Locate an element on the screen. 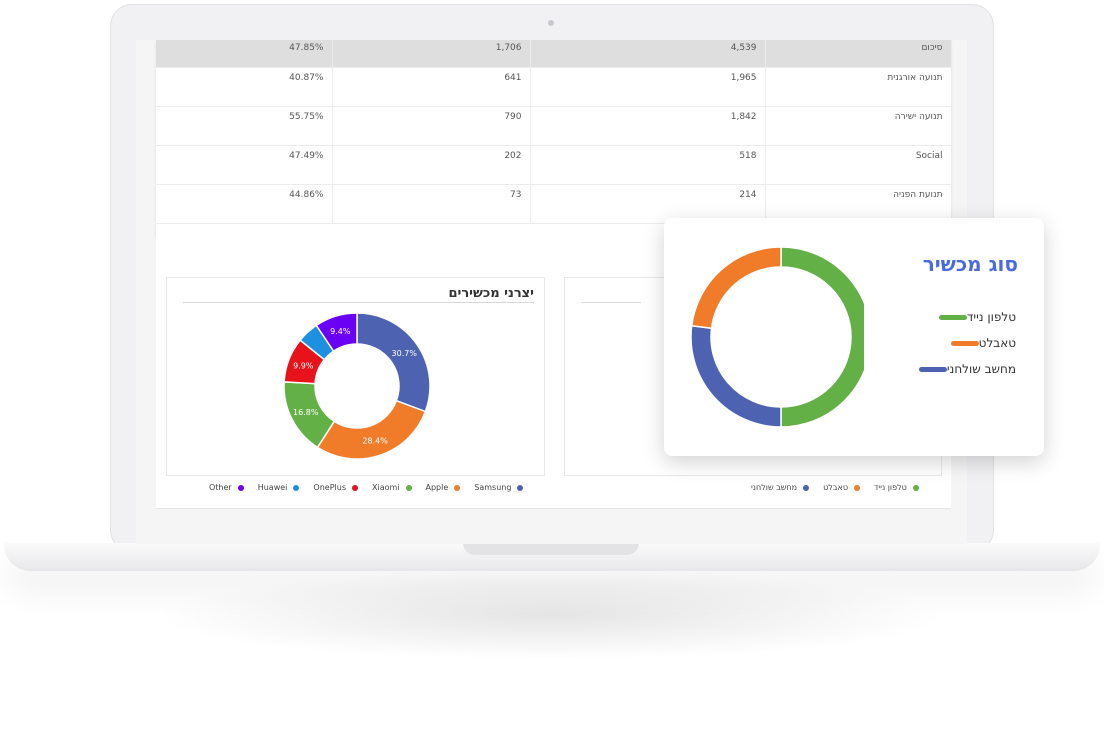 This screenshot has height=731, width=1104. manufacturers-title: יצרני מכשירים is located at coordinates (491, 293).